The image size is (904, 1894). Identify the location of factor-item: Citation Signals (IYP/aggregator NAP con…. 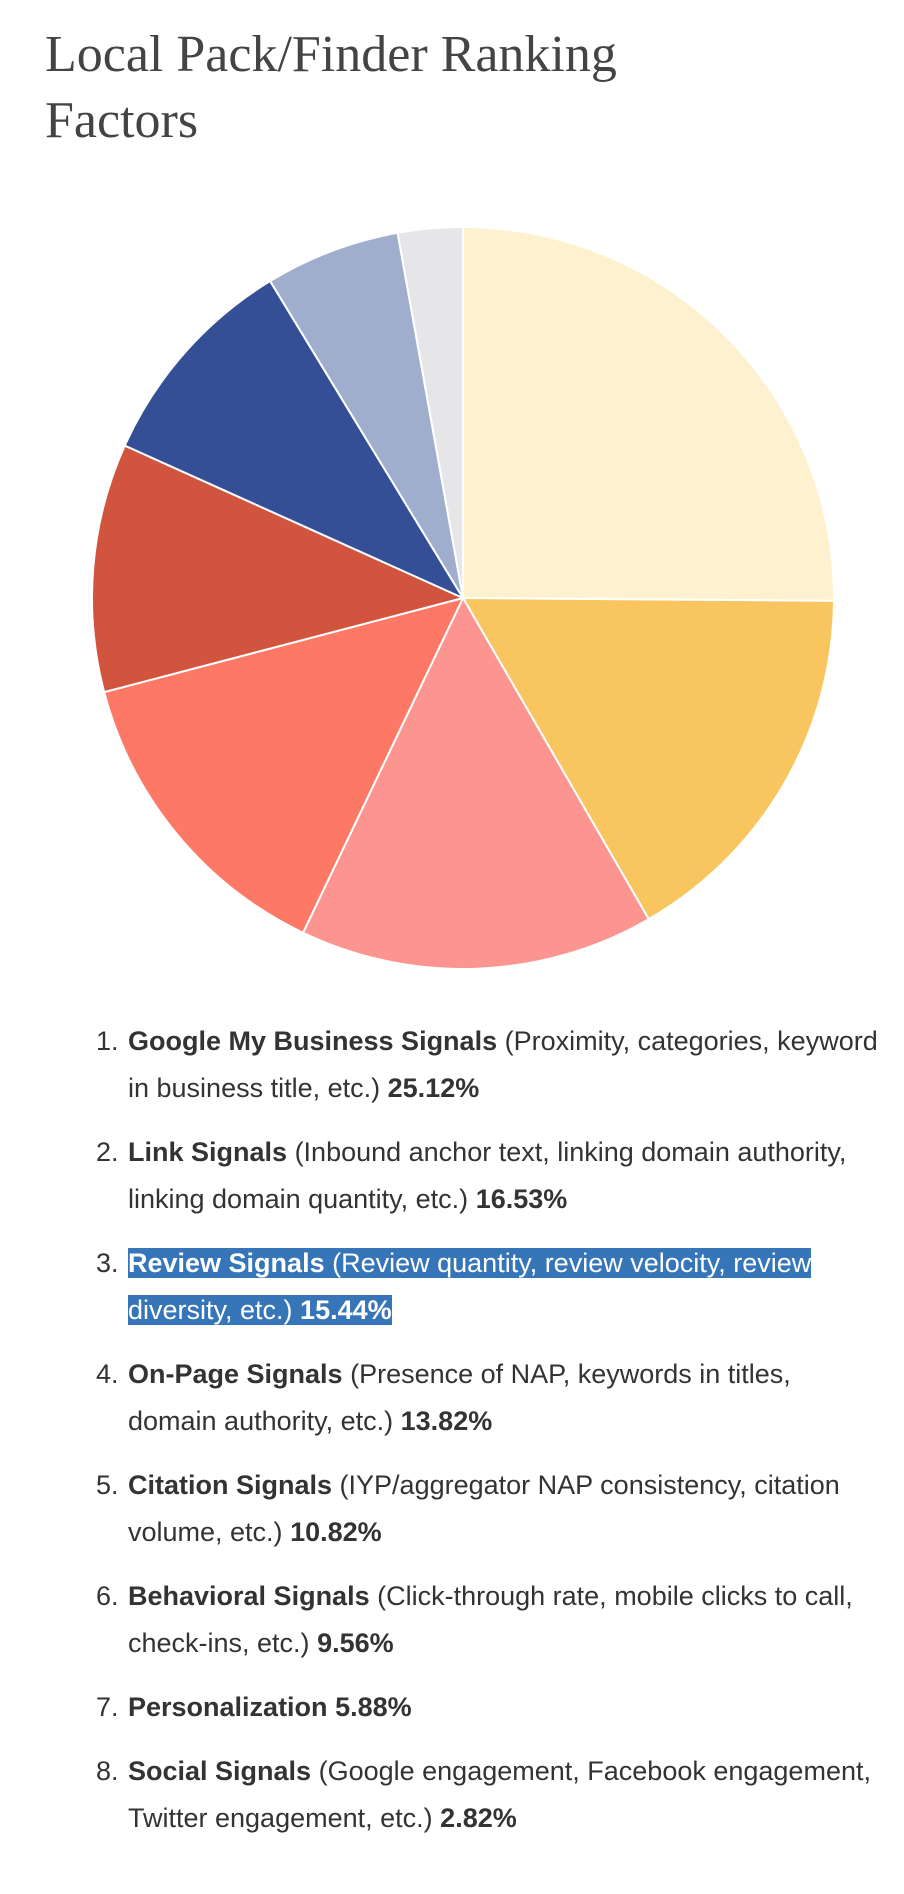
(503, 1509).